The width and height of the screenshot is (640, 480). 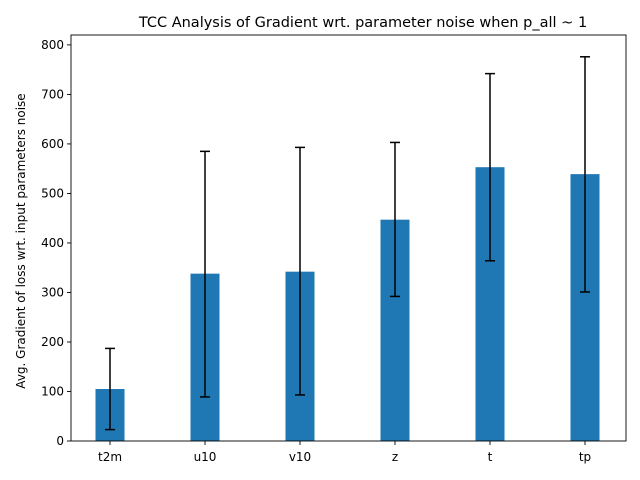 What do you see at coordinates (52, 193) in the screenshot?
I see `y-tick-label-500: 500` at bounding box center [52, 193].